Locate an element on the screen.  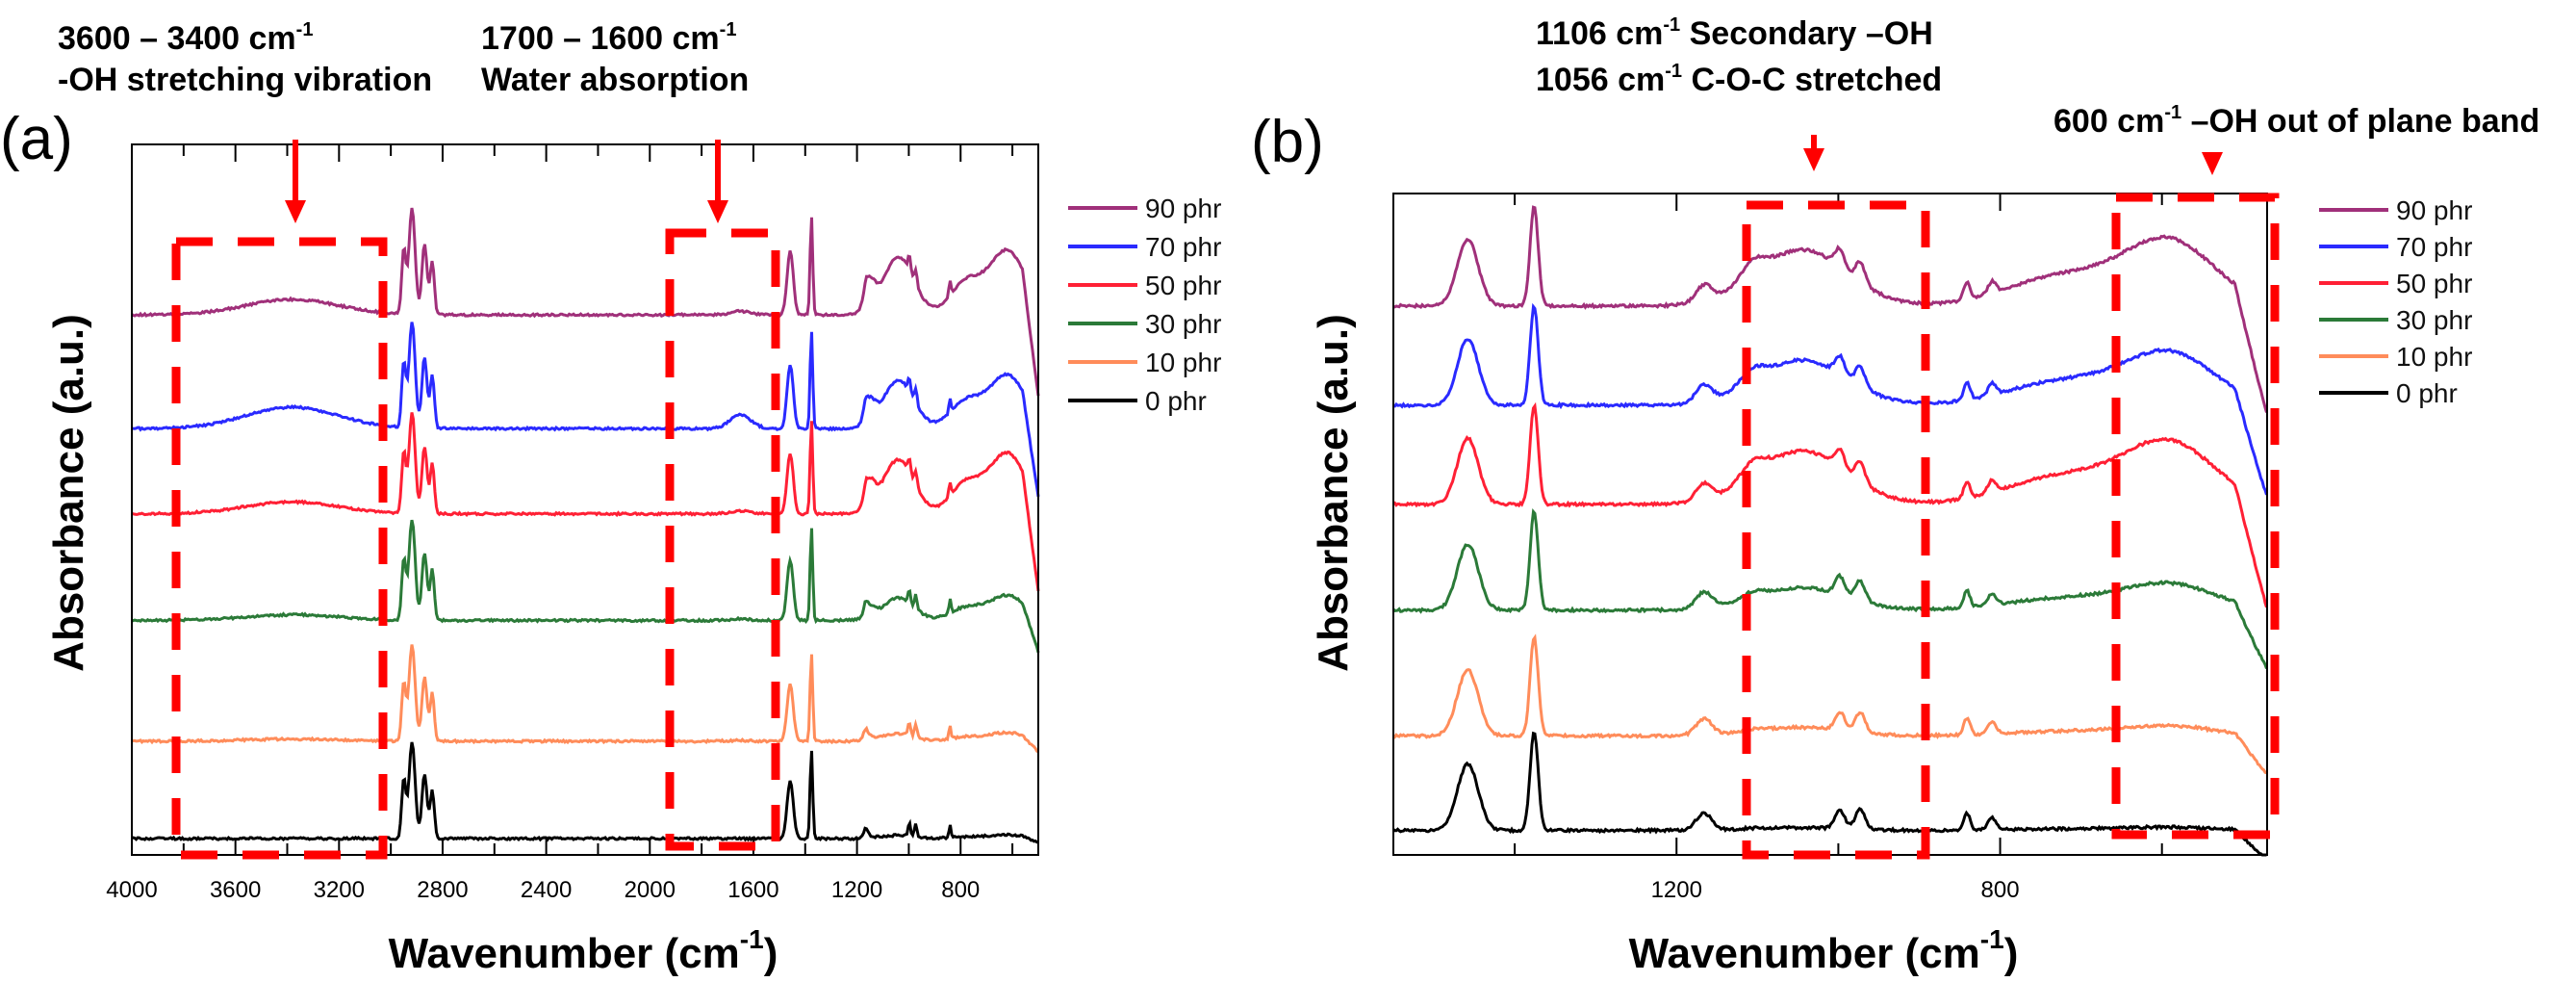
x-axis-label-b: Wavenumber (cm-1) is located at coordinates (1824, 950).